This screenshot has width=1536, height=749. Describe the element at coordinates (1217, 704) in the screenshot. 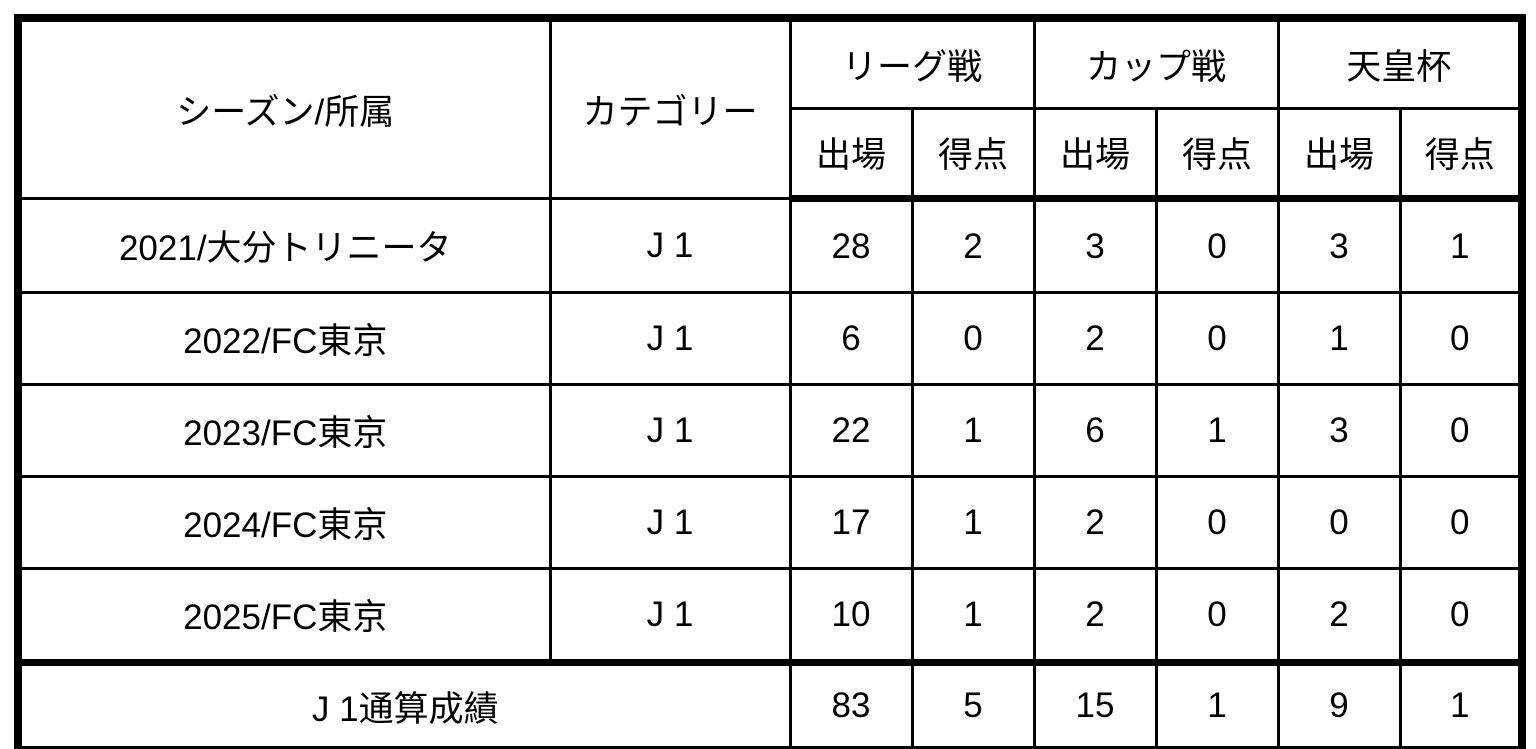

I see `total-cup-goals-cell: 1` at that location.